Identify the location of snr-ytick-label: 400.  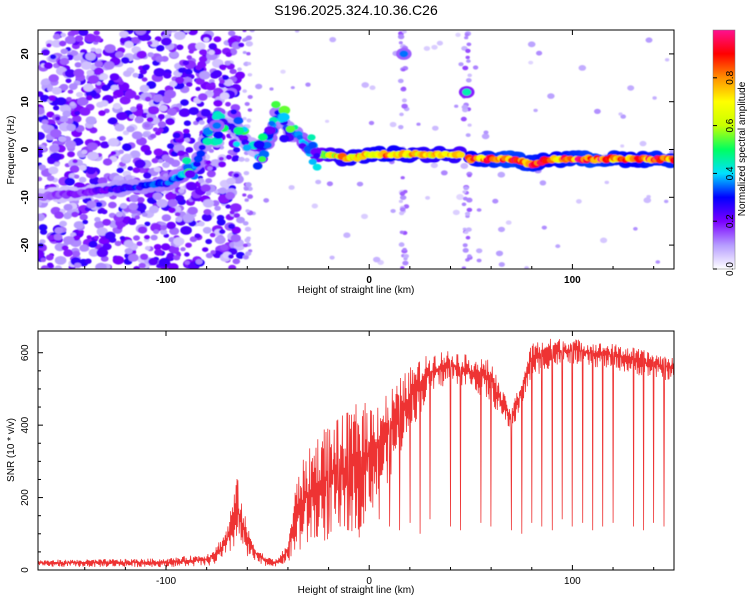
(25, 424).